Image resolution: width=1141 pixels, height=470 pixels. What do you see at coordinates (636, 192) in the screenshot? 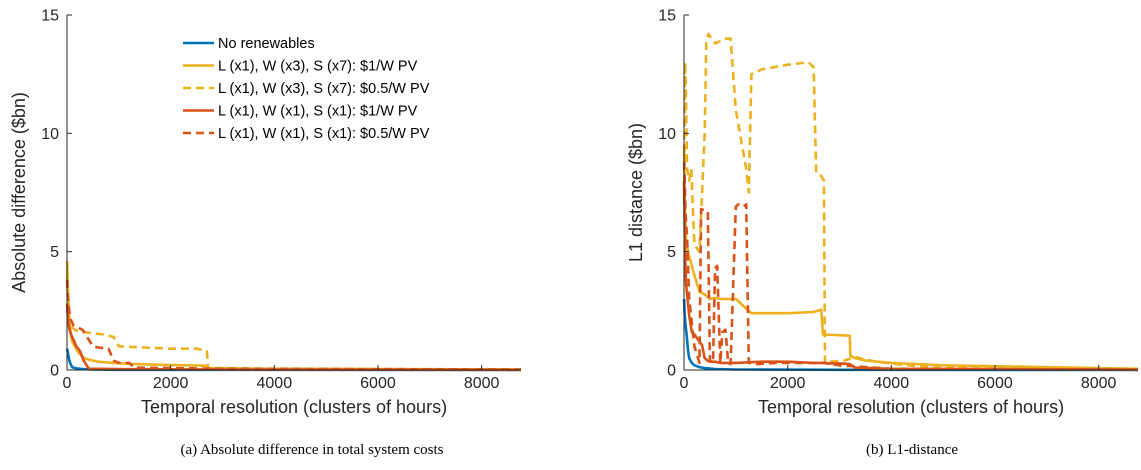
I see `y-axis-label: L1 distance ($bn)` at bounding box center [636, 192].